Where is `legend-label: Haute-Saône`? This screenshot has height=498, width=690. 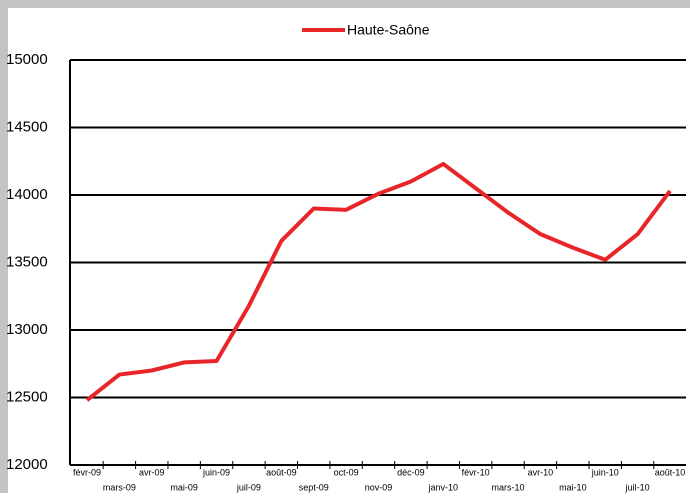
legend-label: Haute-Saône is located at coordinates (388, 30).